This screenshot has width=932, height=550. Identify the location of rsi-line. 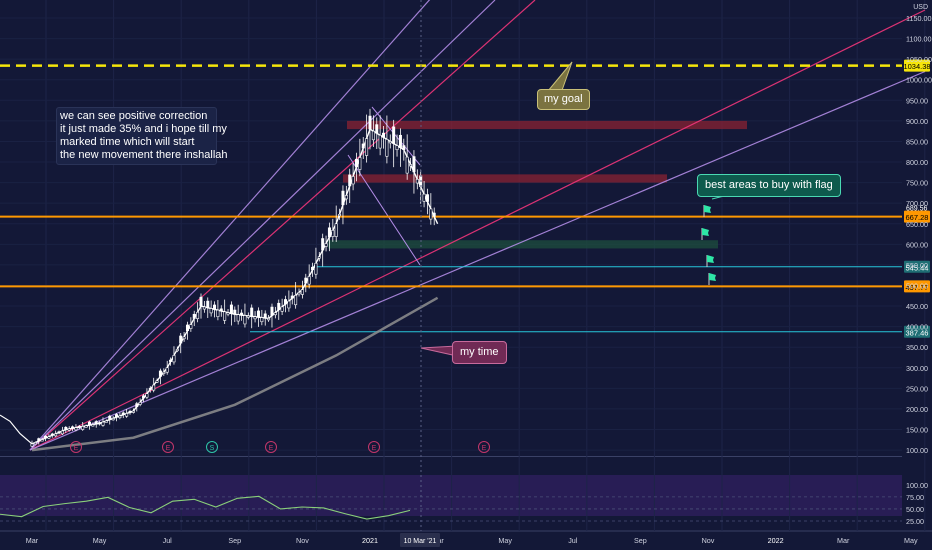
(205, 507).